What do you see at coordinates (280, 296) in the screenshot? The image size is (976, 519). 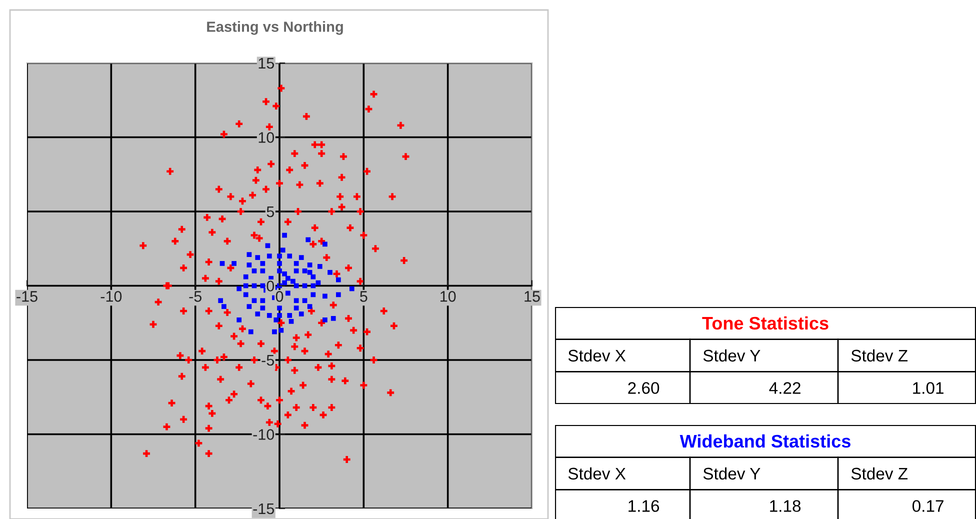 I see `x-tick-label: 0` at bounding box center [280, 296].